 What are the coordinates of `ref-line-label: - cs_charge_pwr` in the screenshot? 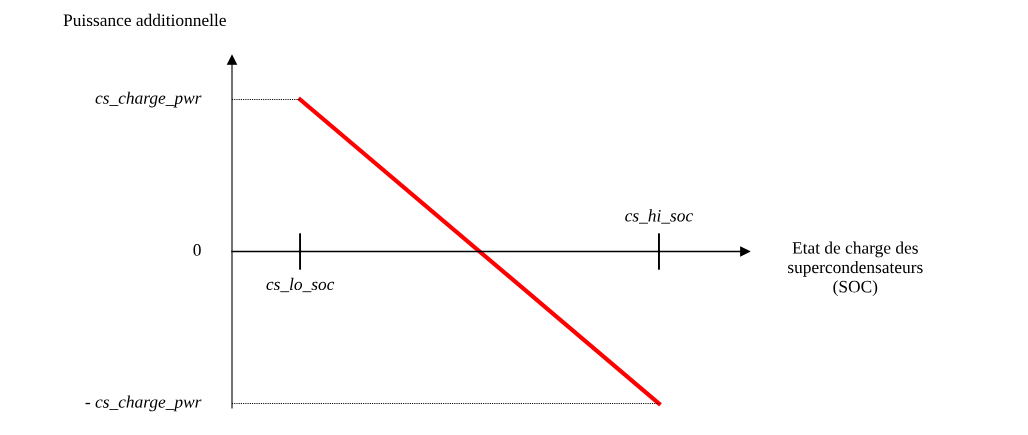 It's located at (143, 403).